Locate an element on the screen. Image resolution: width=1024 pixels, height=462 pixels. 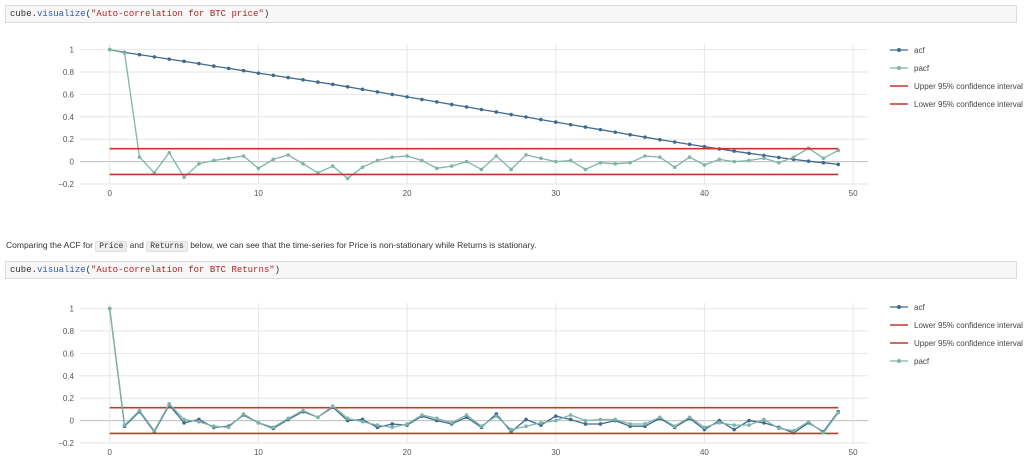
code-object: cube is located at coordinates (21, 270).